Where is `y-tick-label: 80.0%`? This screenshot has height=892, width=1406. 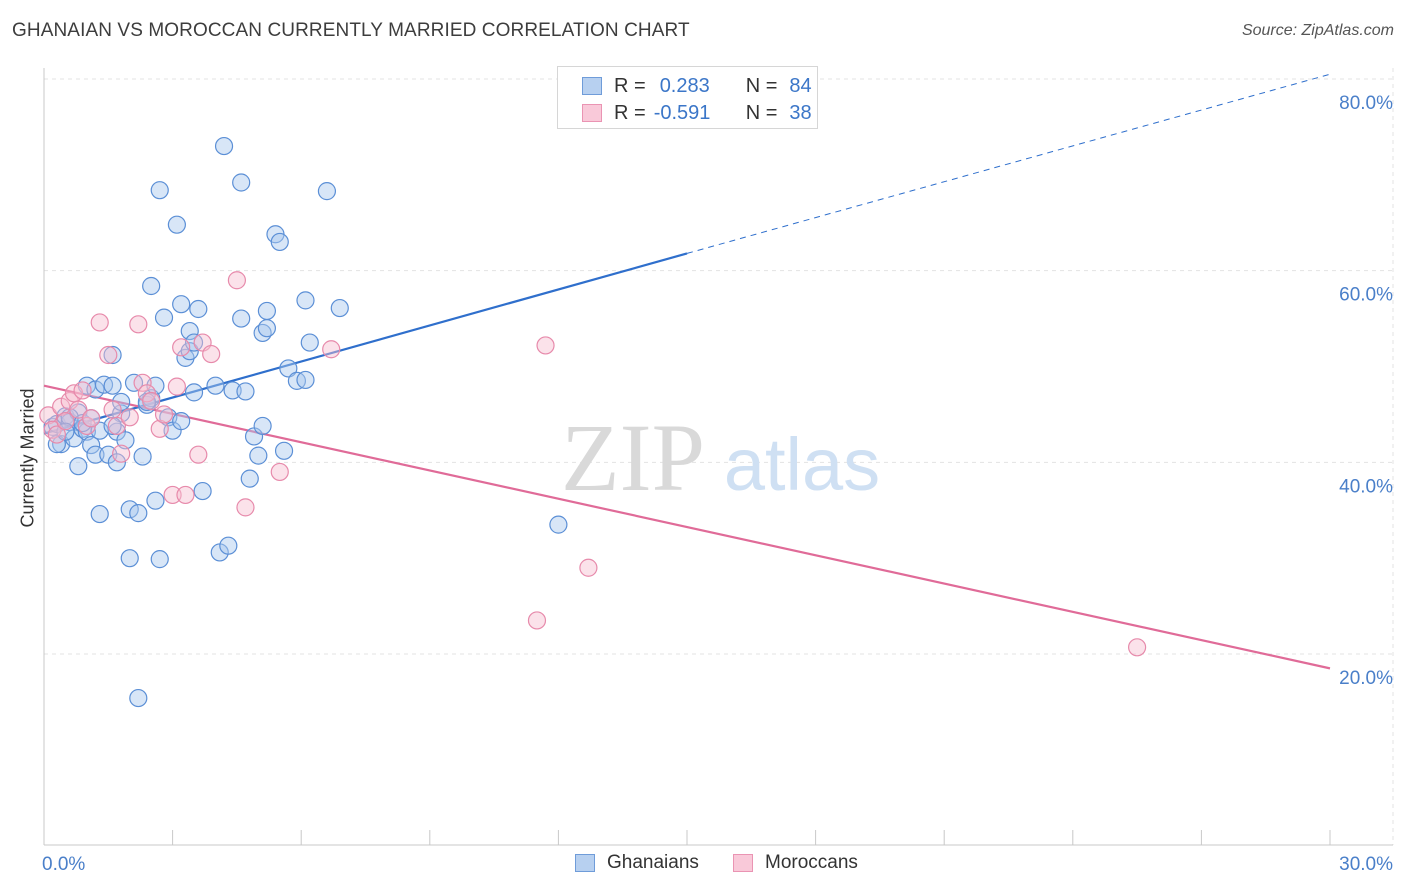 y-tick-label: 80.0% is located at coordinates (1366, 103).